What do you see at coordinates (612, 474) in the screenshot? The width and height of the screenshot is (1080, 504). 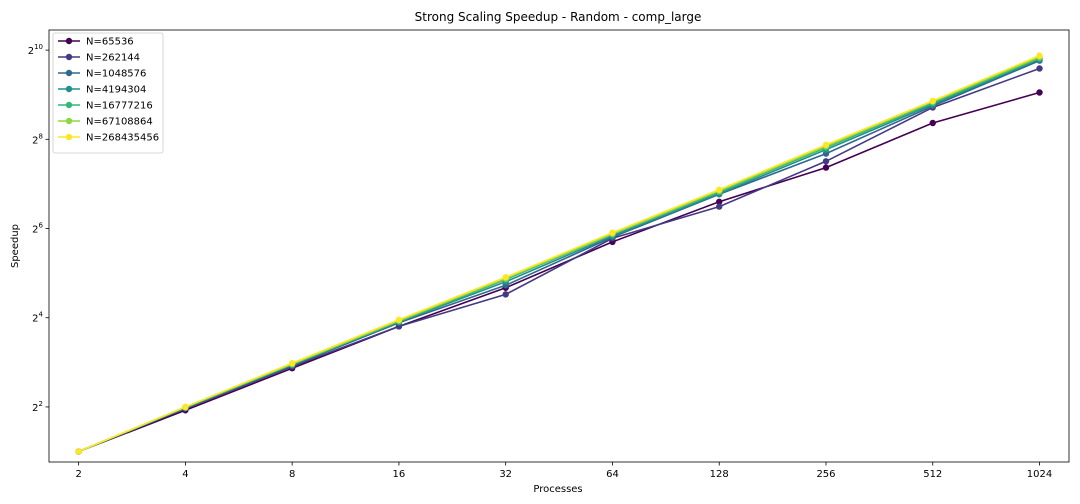 I see `x-tick-label: 64` at bounding box center [612, 474].